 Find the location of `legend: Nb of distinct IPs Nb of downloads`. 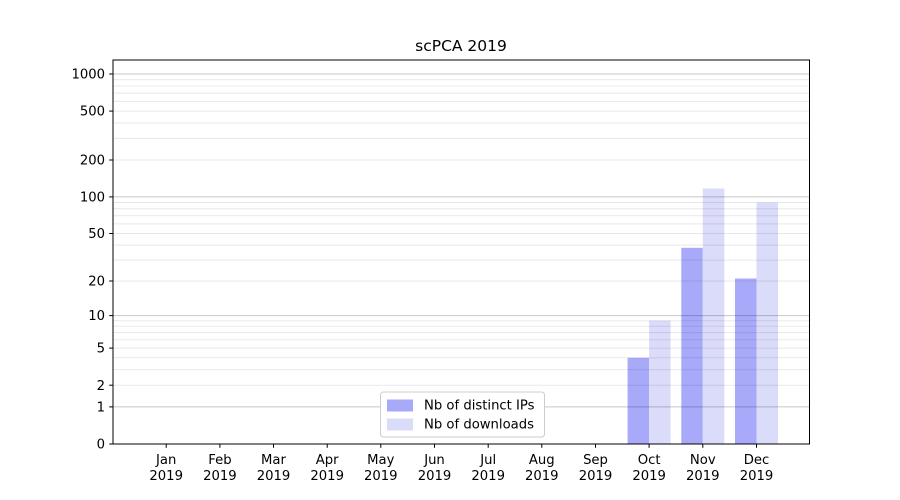

legend: Nb of distinct IPs Nb of downloads is located at coordinates (462, 414).